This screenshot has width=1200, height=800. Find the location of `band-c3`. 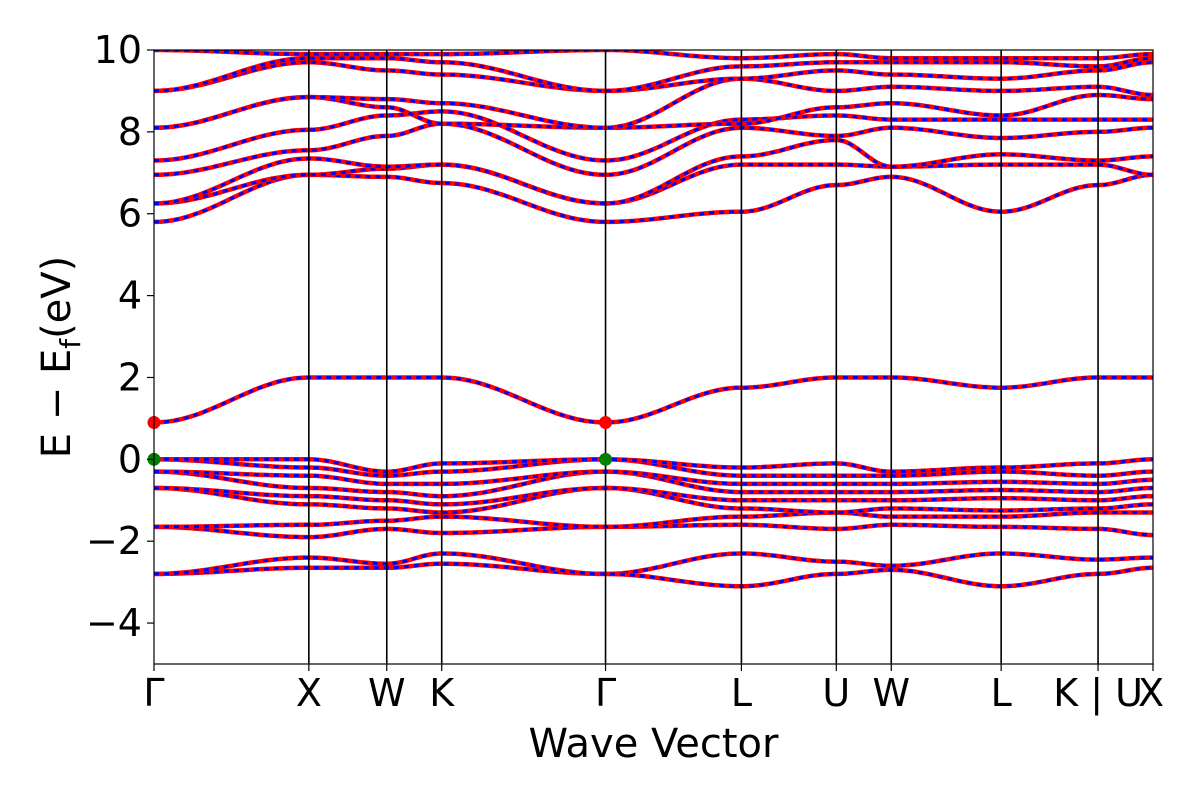

band-c3 is located at coordinates (653, 184).